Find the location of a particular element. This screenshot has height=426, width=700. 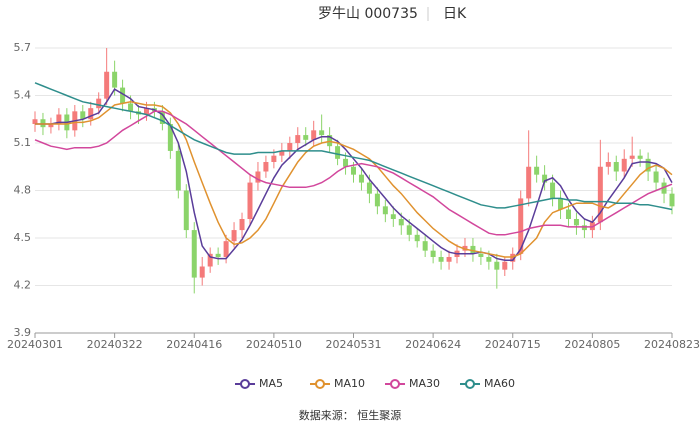

y-tick-label: 4.8 is located at coordinates (23, 190).